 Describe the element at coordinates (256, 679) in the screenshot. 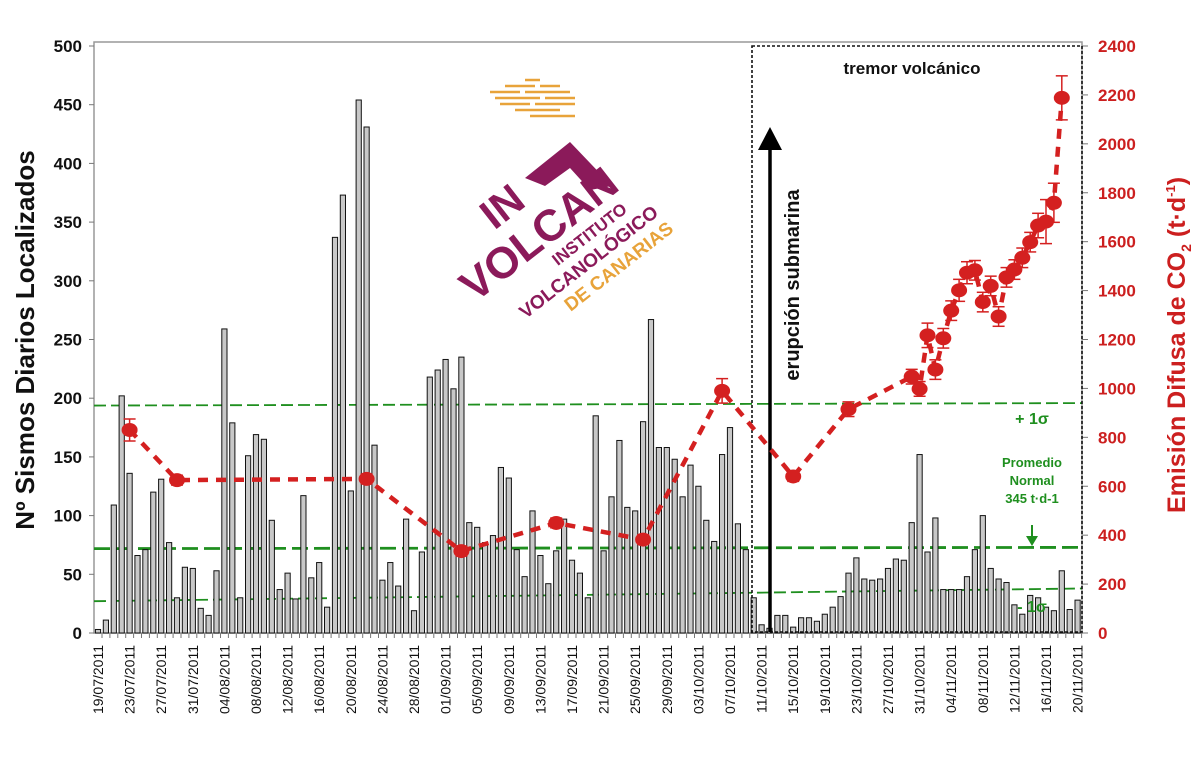

I see `x-tick-label: 08/08/2011` at that location.